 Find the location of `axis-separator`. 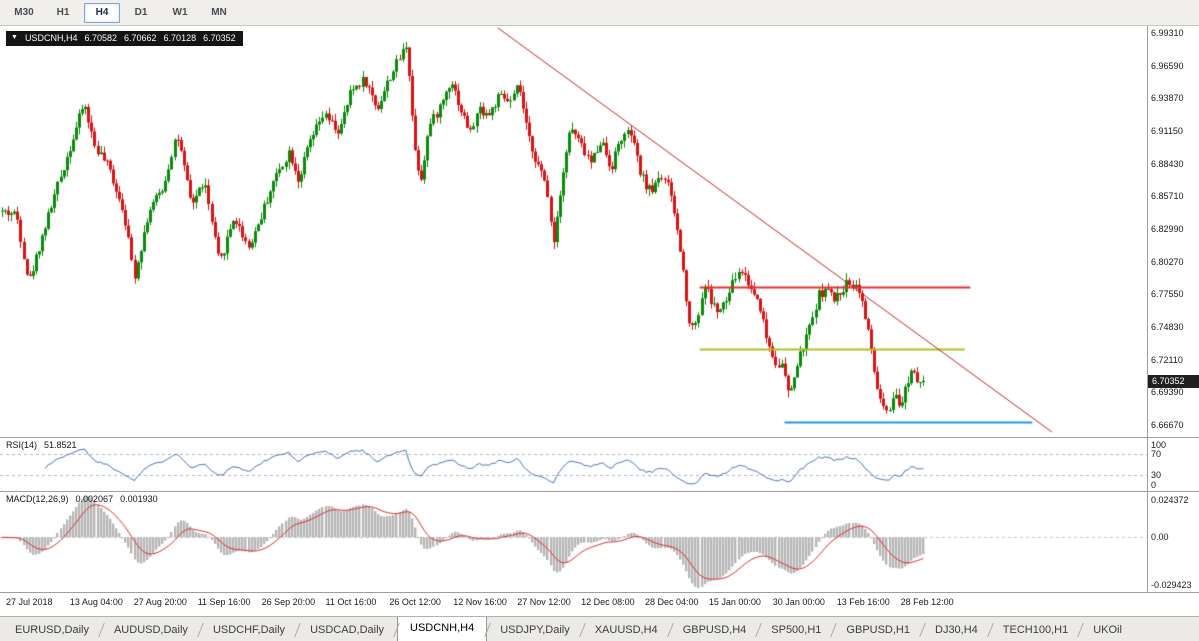

axis-separator is located at coordinates (1147, 309).